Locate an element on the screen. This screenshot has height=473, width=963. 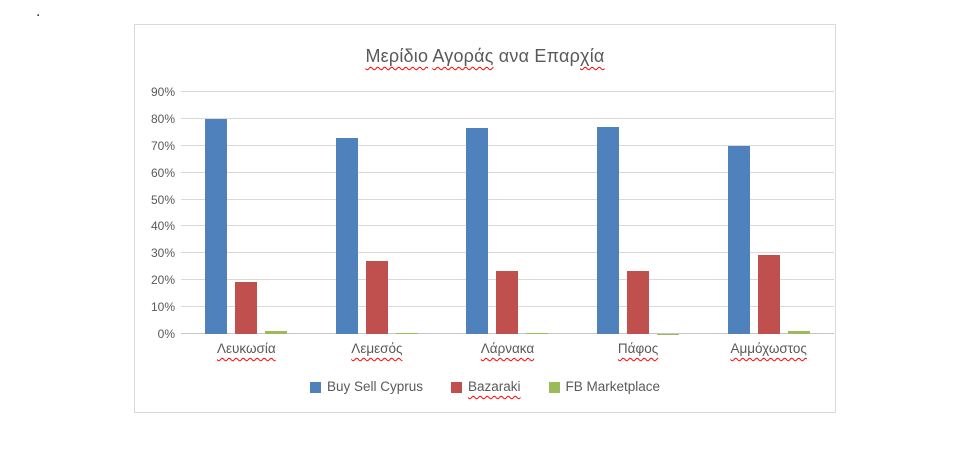
x-axis: Λευκωσία Λεμεσός Λάρνακα Πάφος Αμμόχωστος is located at coordinates (507, 351).